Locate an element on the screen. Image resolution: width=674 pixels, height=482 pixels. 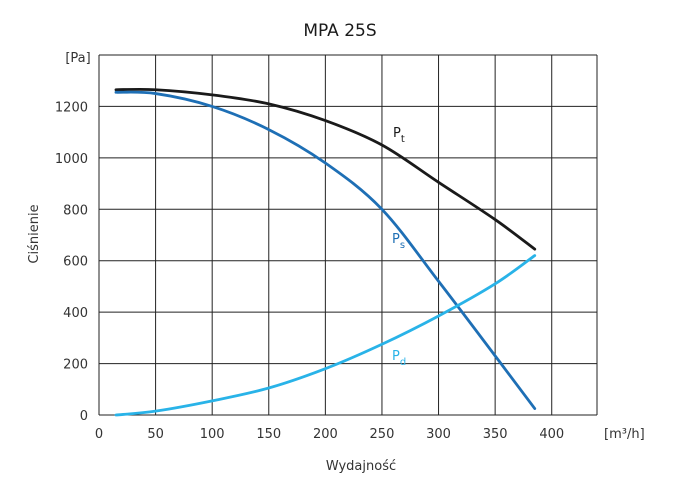
y-tick-label: 600 is located at coordinates (75, 262).